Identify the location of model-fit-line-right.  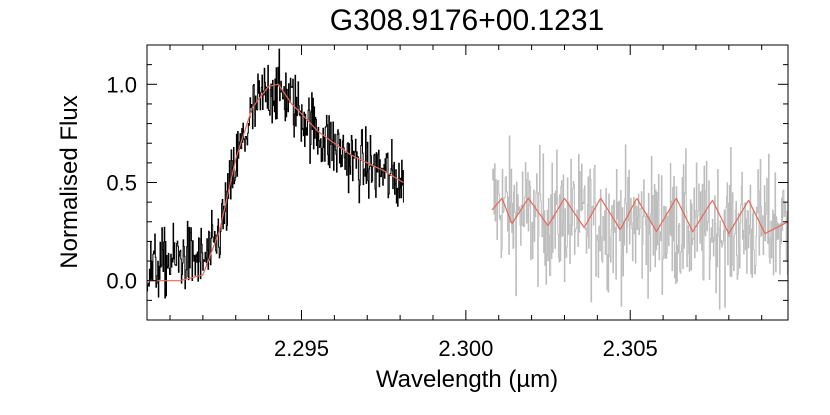
(639, 216).